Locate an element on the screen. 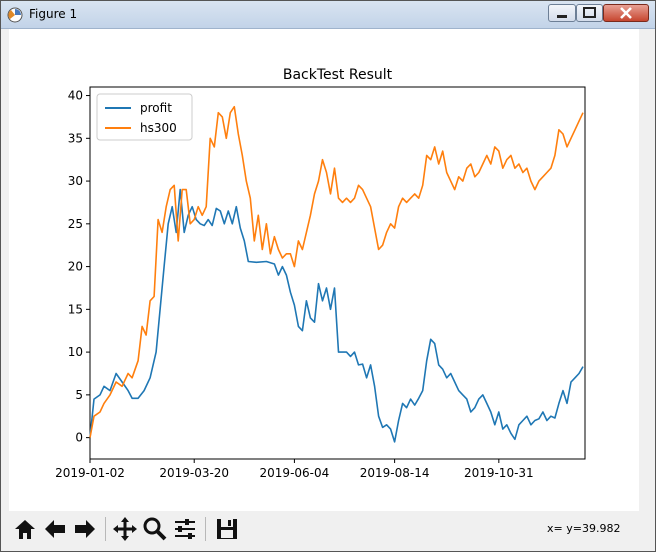 This screenshot has height=552, width=656. y-tick-label: 10 is located at coordinates (75, 352).